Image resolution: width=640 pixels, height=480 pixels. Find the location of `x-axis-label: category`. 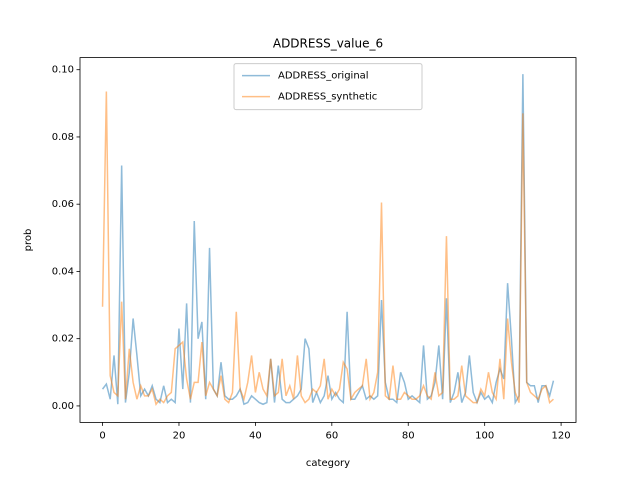

x-axis-label: category is located at coordinates (328, 463).